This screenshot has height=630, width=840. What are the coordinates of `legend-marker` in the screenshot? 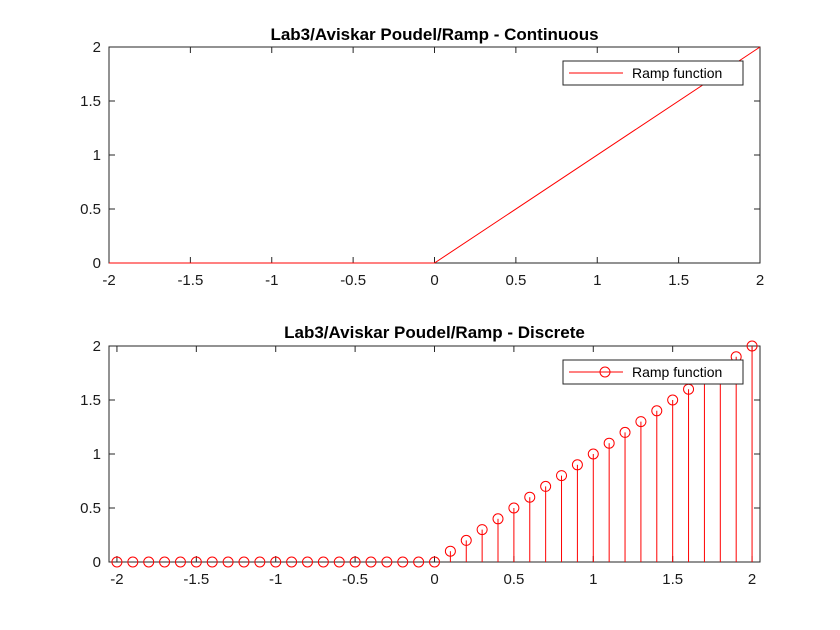 It's located at (605, 372).